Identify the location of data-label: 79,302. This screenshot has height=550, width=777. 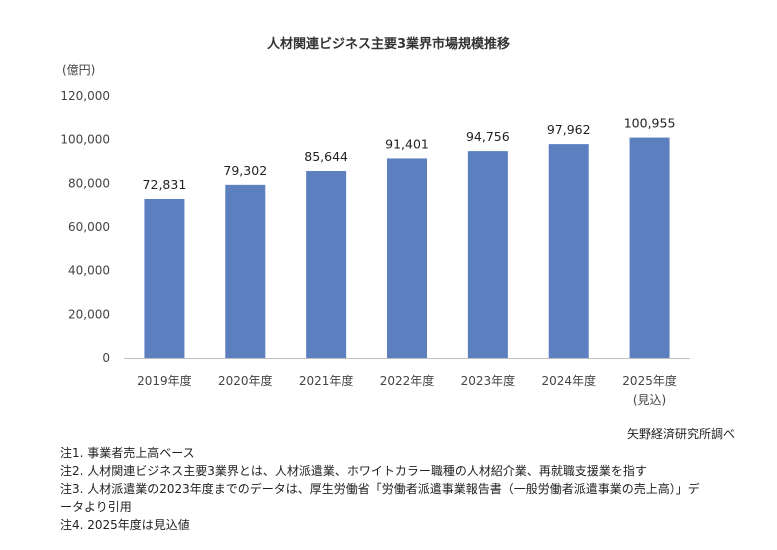
(245, 170).